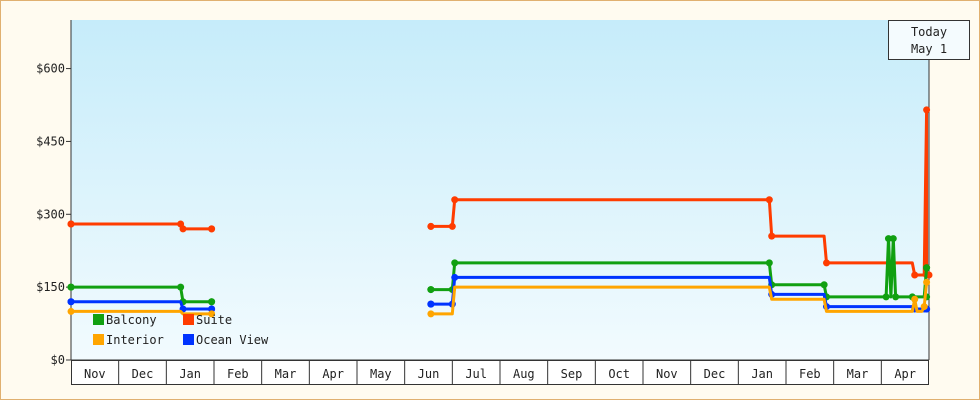 The height and width of the screenshot is (400, 980). Describe the element at coordinates (50, 69) in the screenshot. I see `y-tick-label: $600` at that location.